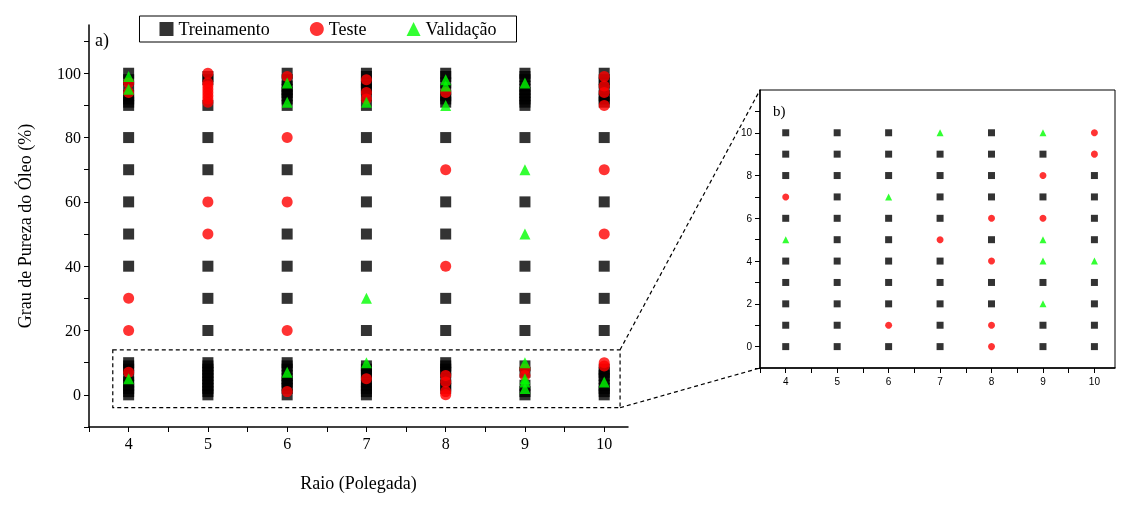 The width and height of the screenshot is (1126, 505). What do you see at coordinates (749, 261) in the screenshot?
I see `y-tick-label: 4` at bounding box center [749, 261].